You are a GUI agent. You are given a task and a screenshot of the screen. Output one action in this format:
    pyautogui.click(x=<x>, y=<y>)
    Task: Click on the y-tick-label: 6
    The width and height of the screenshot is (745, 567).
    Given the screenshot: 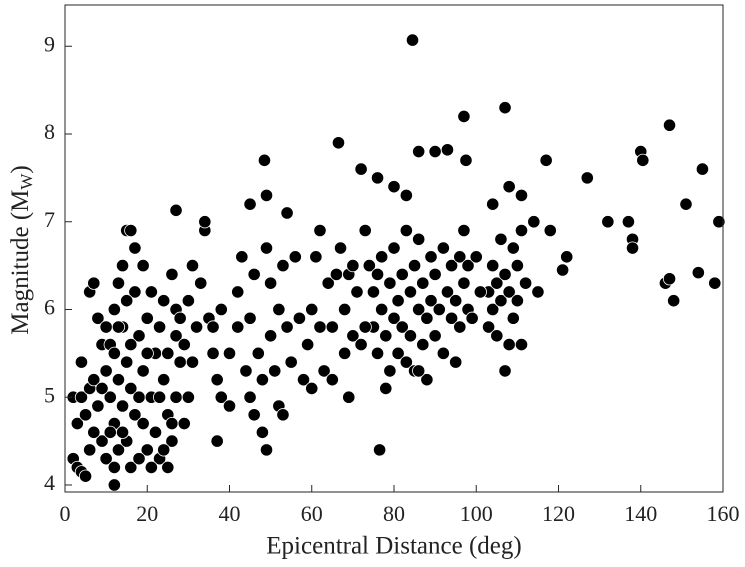 What is the action you would take?
    pyautogui.click(x=49, y=307)
    